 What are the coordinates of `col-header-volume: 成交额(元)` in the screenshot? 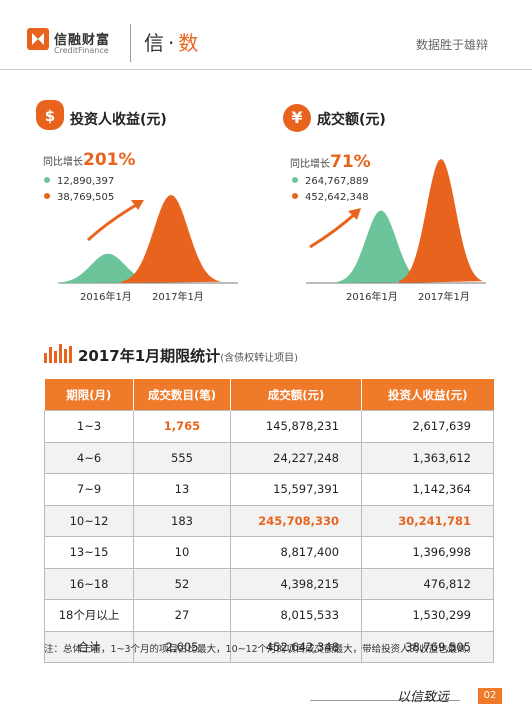 It's located at (296, 395).